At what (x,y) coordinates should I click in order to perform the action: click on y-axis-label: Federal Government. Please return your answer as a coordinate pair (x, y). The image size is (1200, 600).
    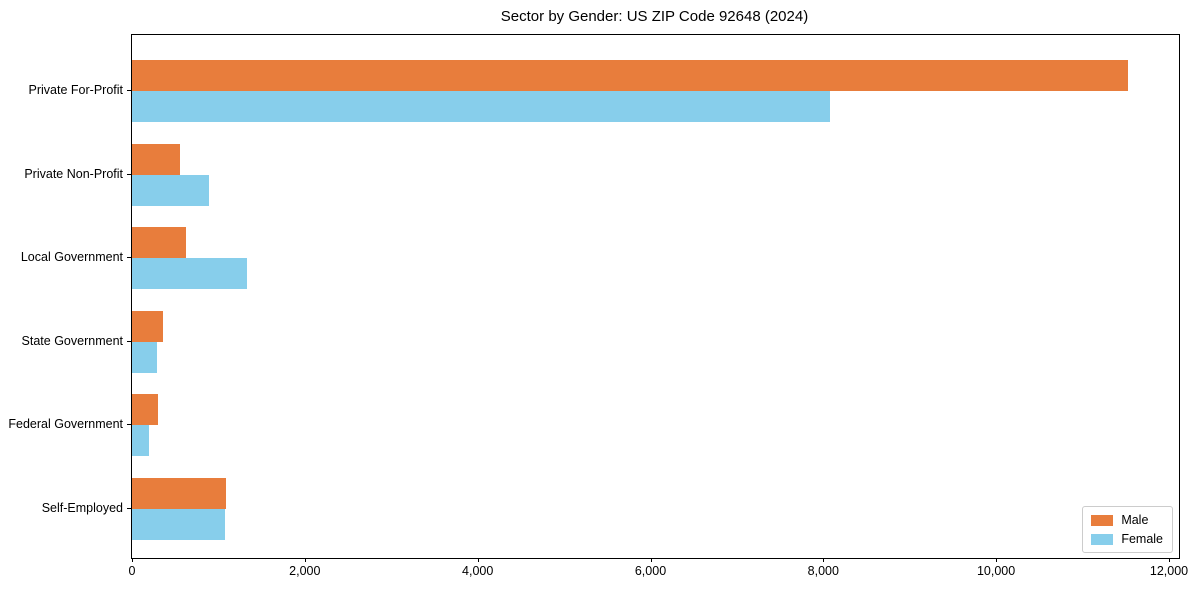
    Looking at the image, I should click on (65, 424).